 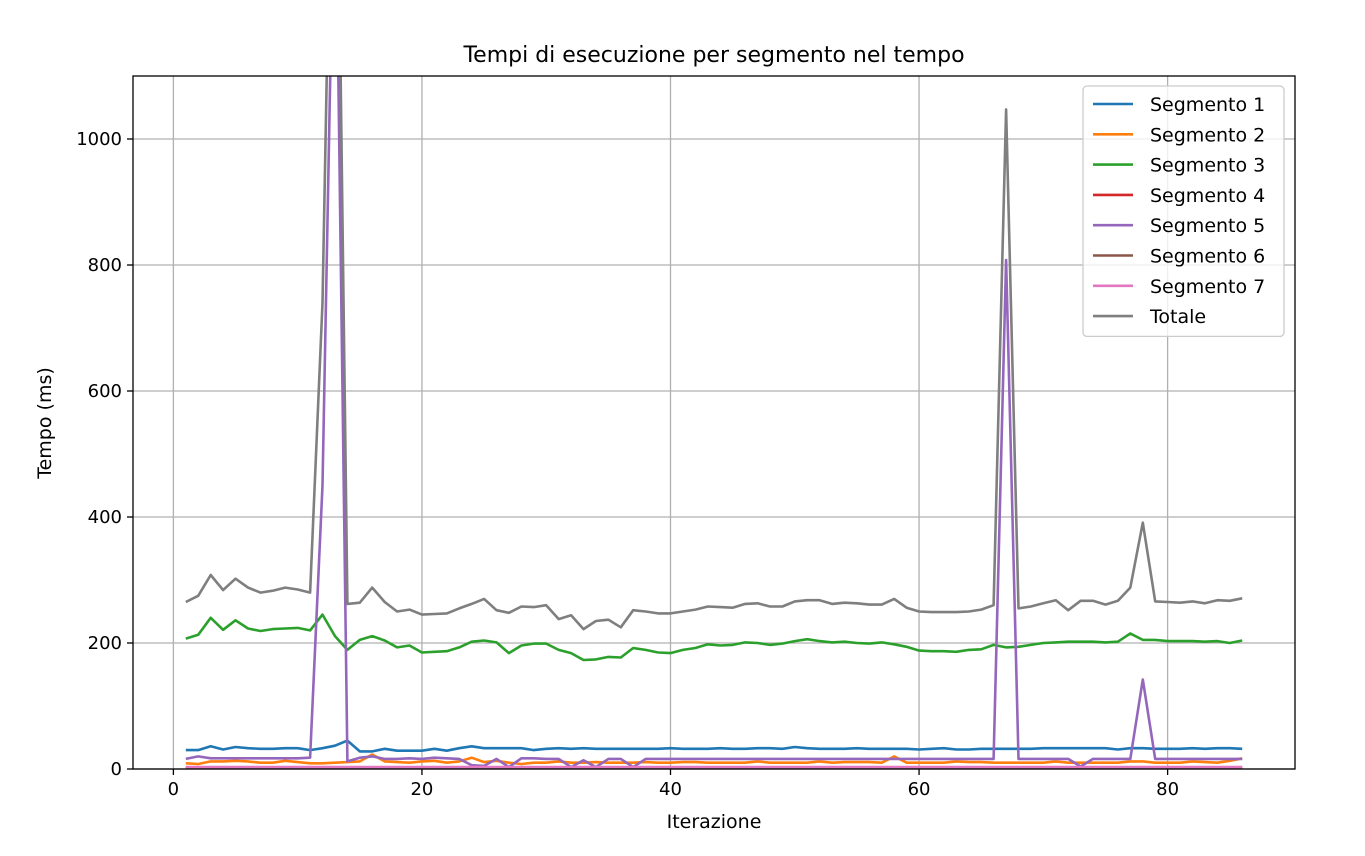 What do you see at coordinates (99, 139) in the screenshot?
I see `y-tick-label: 1000` at bounding box center [99, 139].